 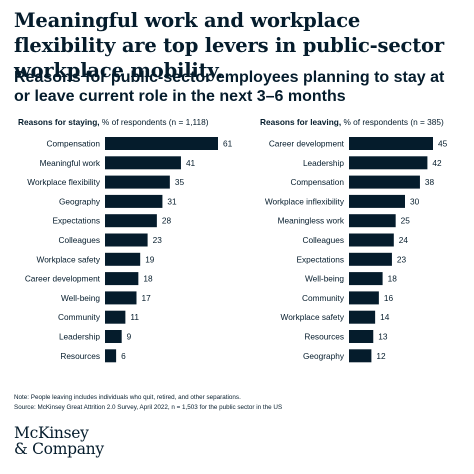 I want to click on staying-value-label: 23, so click(x=158, y=240).